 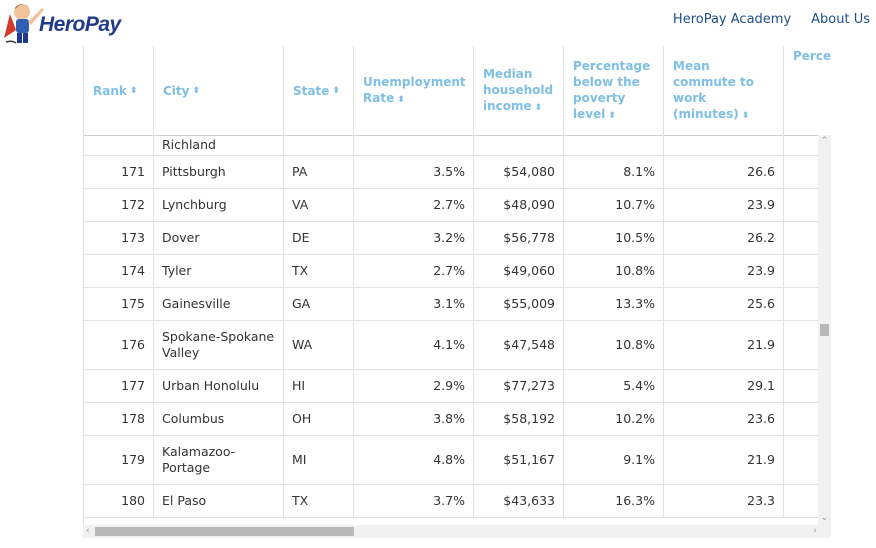 I want to click on city-cell: Dover, so click(x=219, y=238).